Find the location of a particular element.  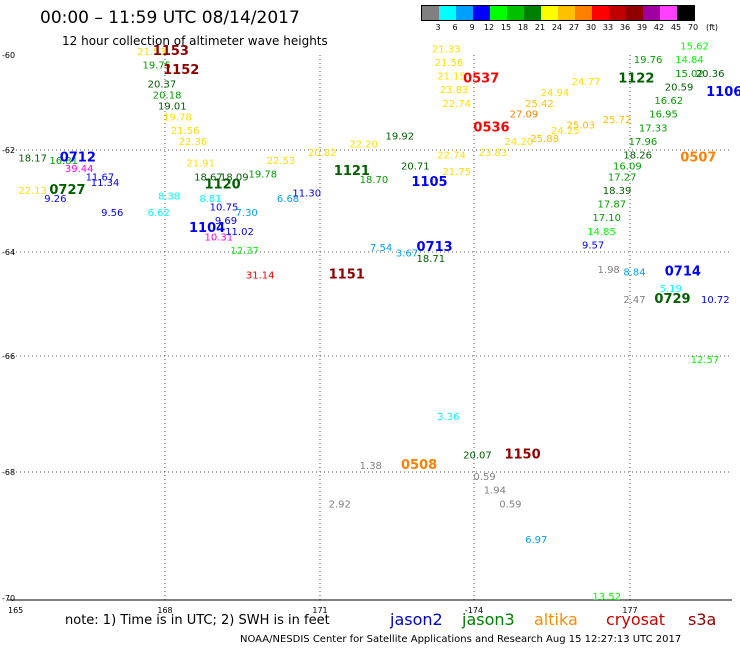

pass-time-label: 1105 is located at coordinates (429, 182).